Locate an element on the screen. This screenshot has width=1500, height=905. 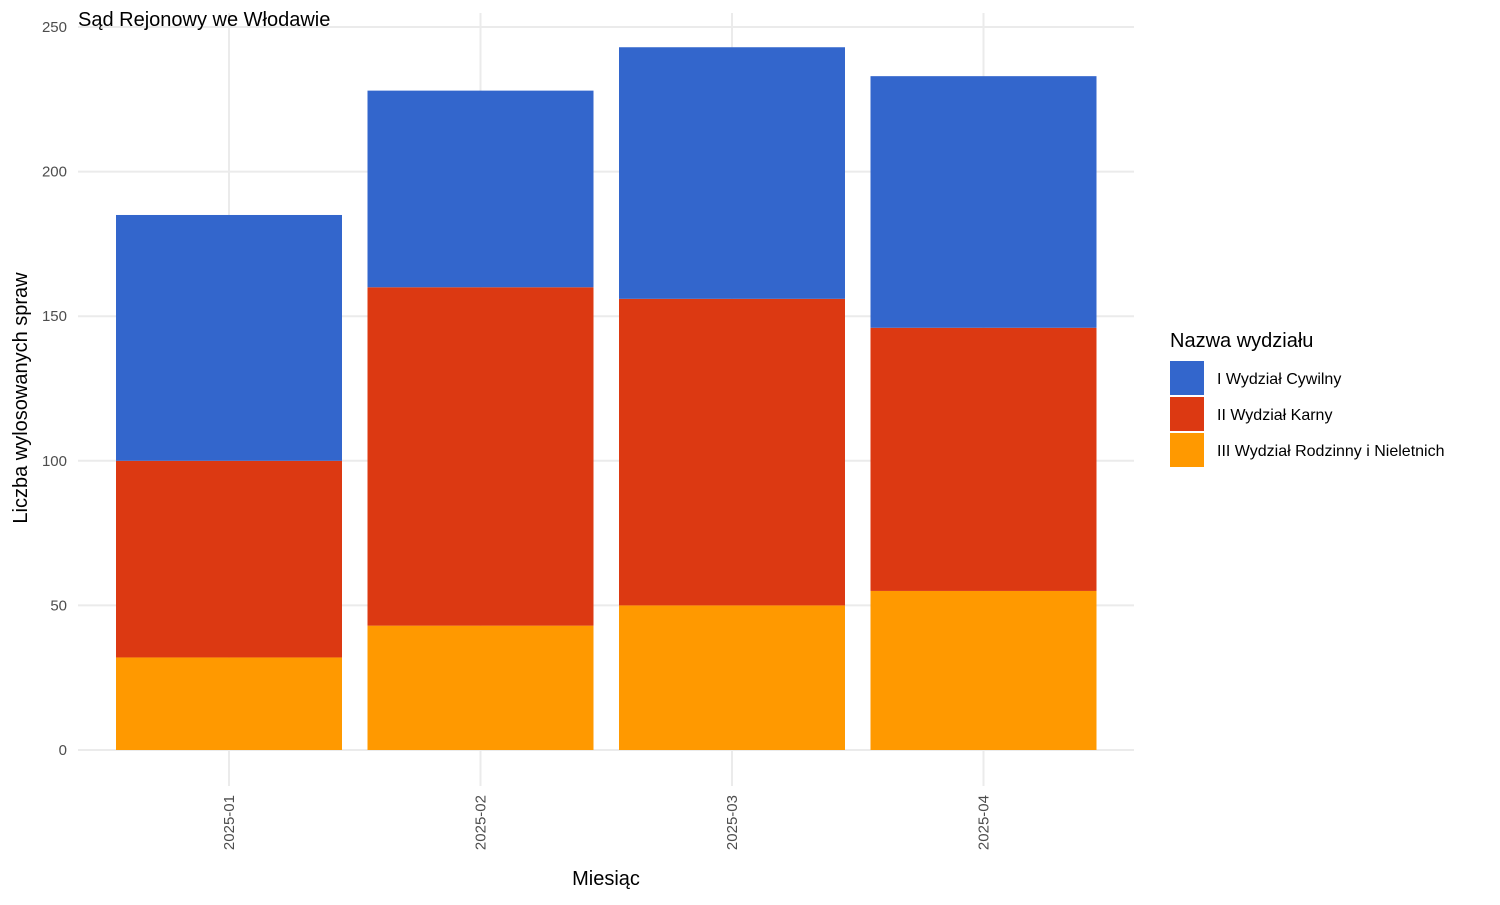
legend-label: I Wydział Cywilny is located at coordinates (1279, 379).